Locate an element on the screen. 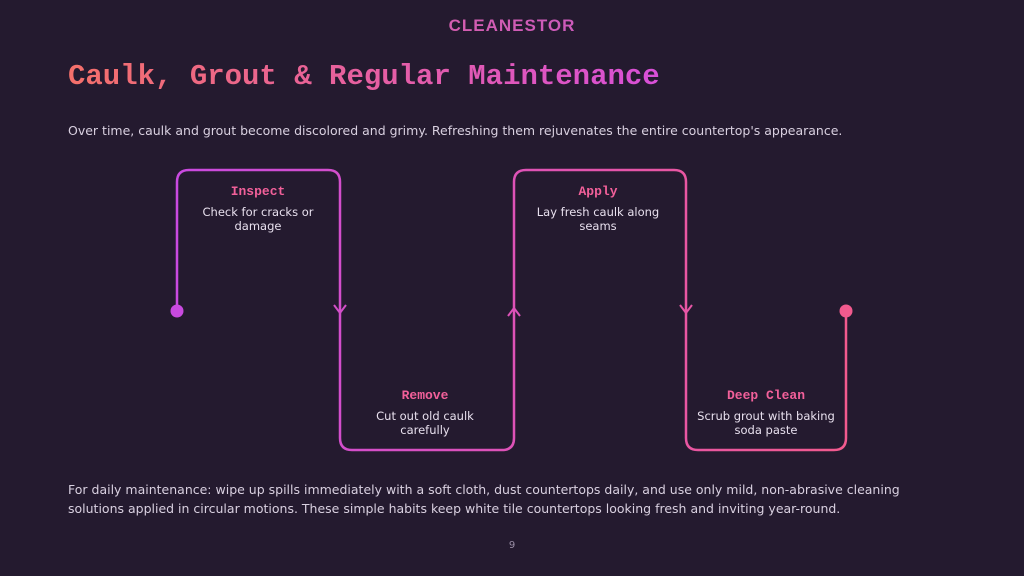 This screenshot has height=576, width=1024. logo: CLEANESTOR is located at coordinates (512, 26).